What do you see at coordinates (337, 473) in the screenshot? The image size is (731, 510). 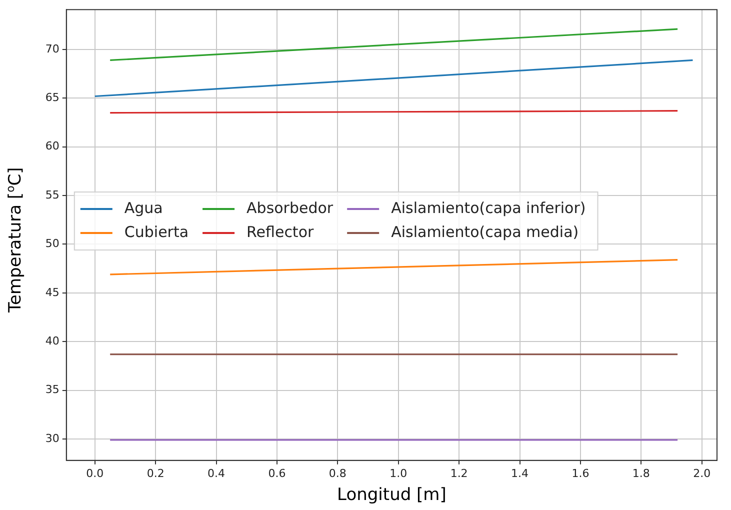 I see `x-tick-label: 0.8` at bounding box center [337, 473].